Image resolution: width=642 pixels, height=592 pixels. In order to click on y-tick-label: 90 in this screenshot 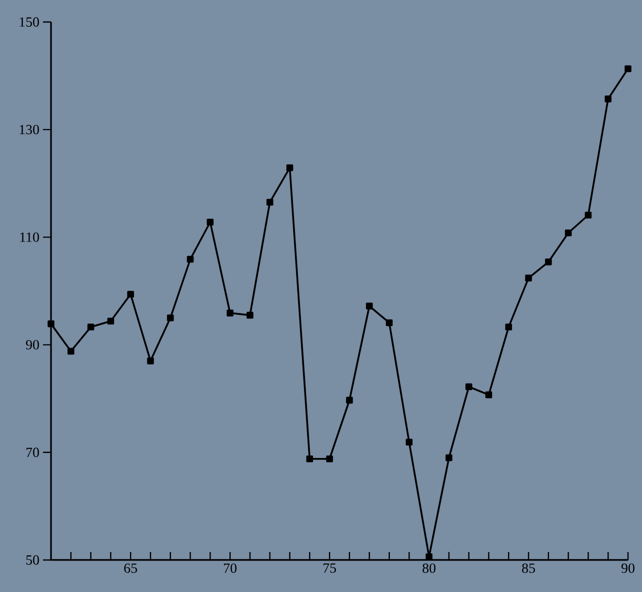, I will do `click(32, 345)`.